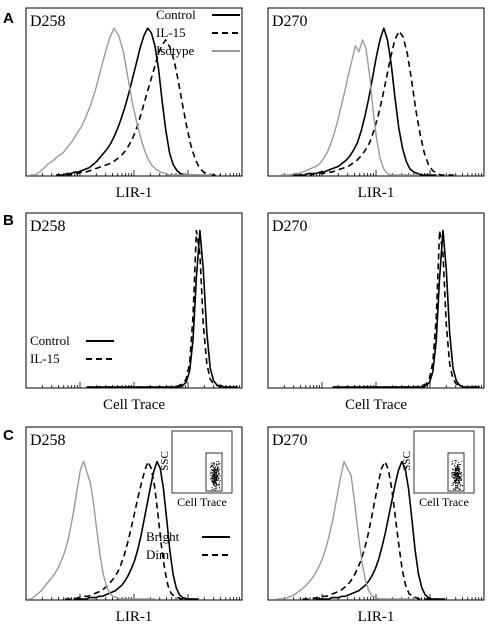 The height and width of the screenshot is (625, 490). What do you see at coordinates (175, 50) in the screenshot?
I see `legend-label: Isotype` at bounding box center [175, 50].